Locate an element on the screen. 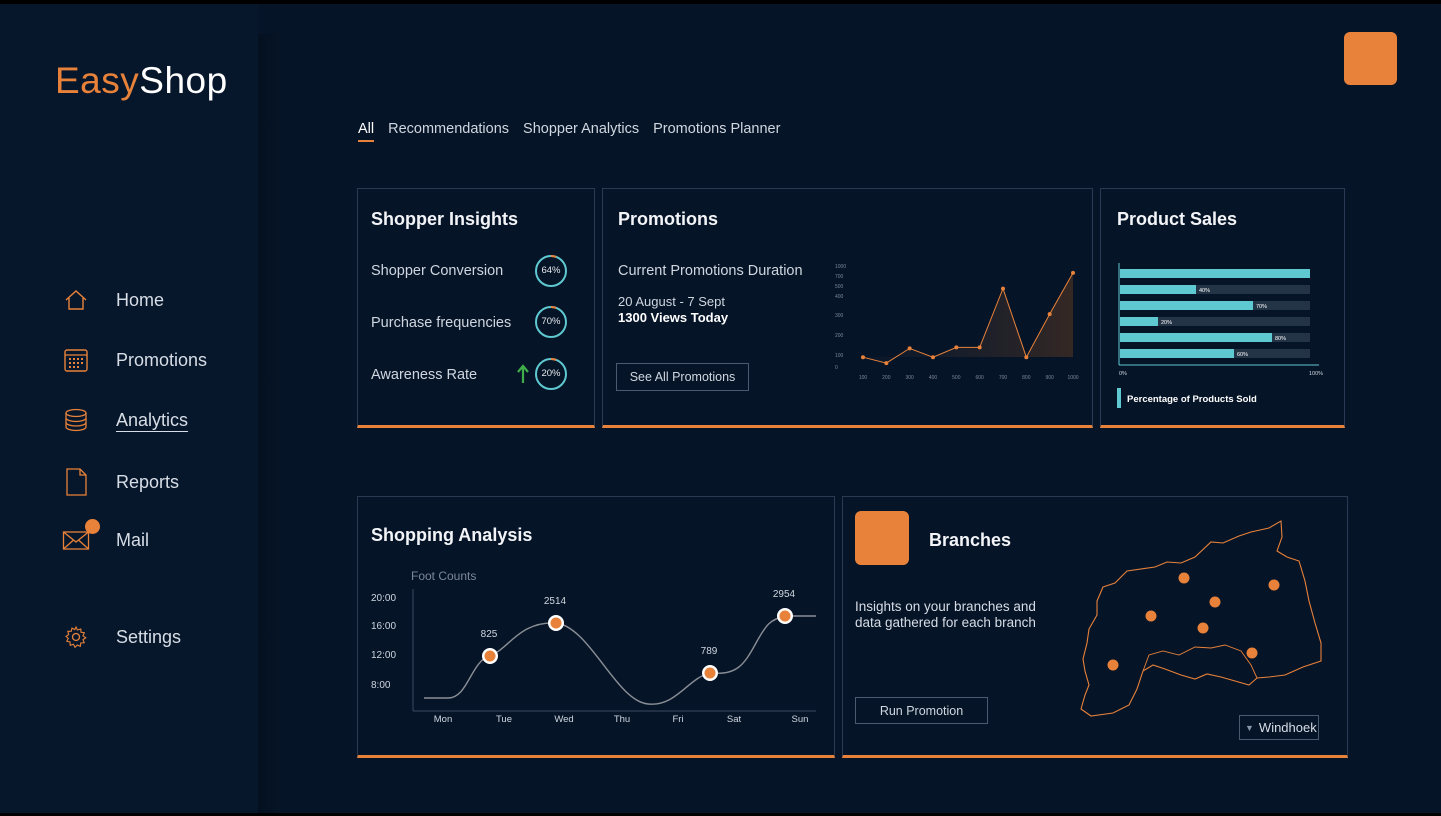  user-menu-button is located at coordinates (1370, 58).